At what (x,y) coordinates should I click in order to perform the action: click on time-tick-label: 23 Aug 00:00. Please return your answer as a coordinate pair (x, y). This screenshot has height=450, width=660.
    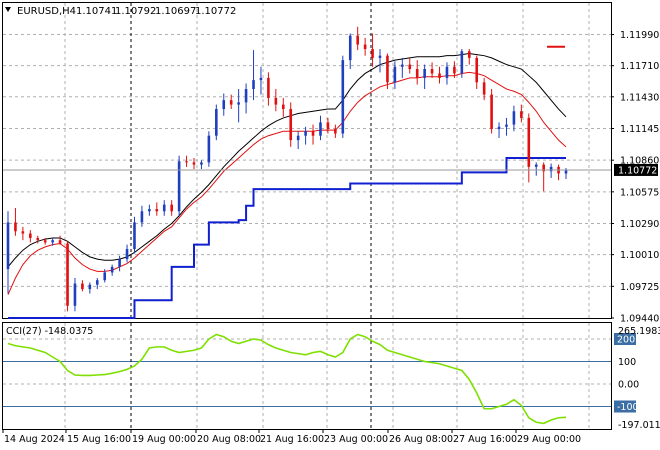
    Looking at the image, I should click on (356, 439).